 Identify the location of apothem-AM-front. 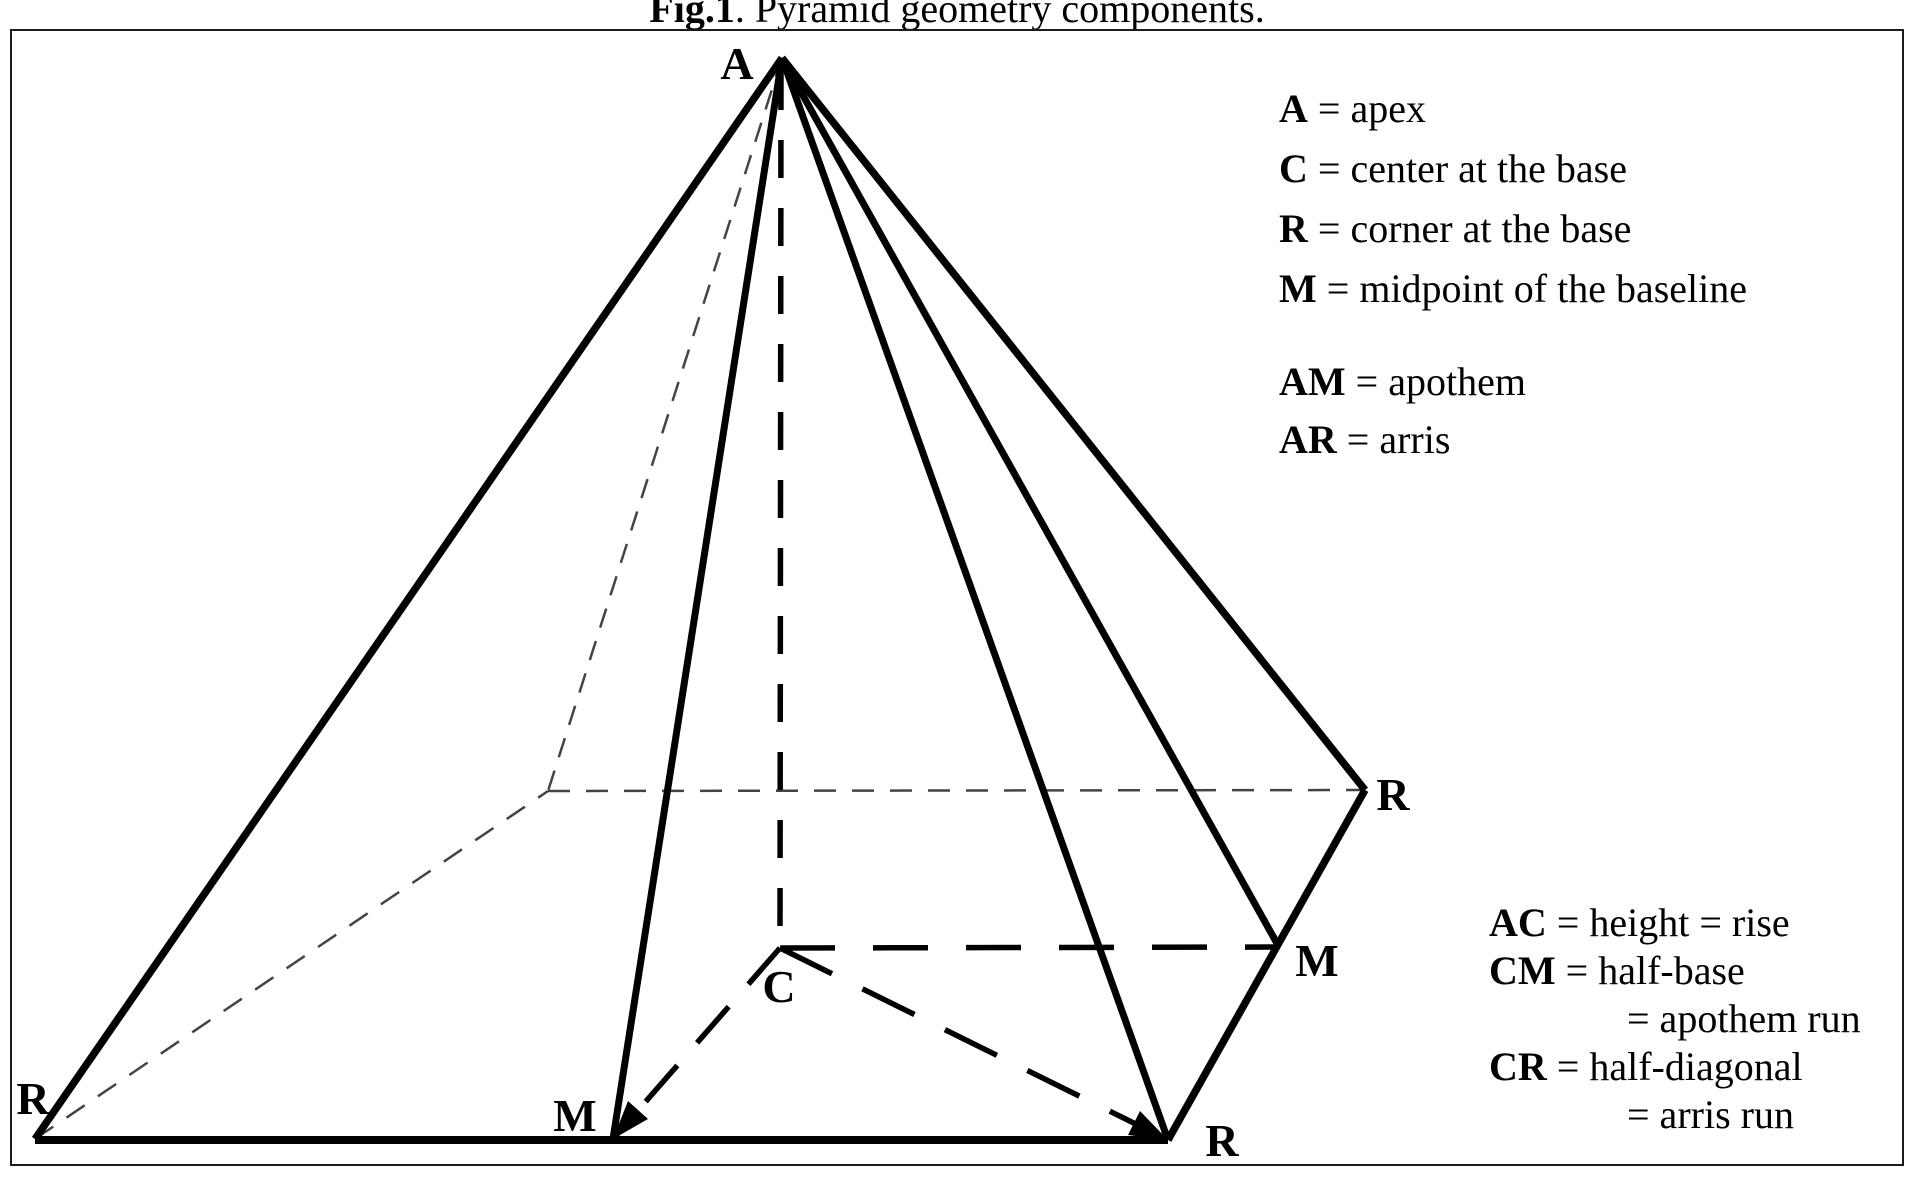
(697, 598).